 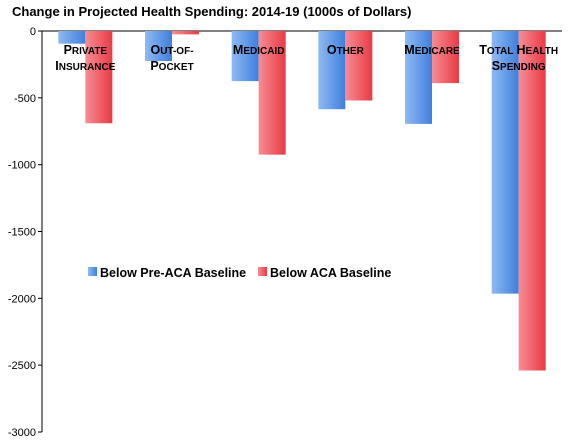 What do you see at coordinates (85, 66) in the screenshot?
I see `category-label: INSURANCE` at bounding box center [85, 66].